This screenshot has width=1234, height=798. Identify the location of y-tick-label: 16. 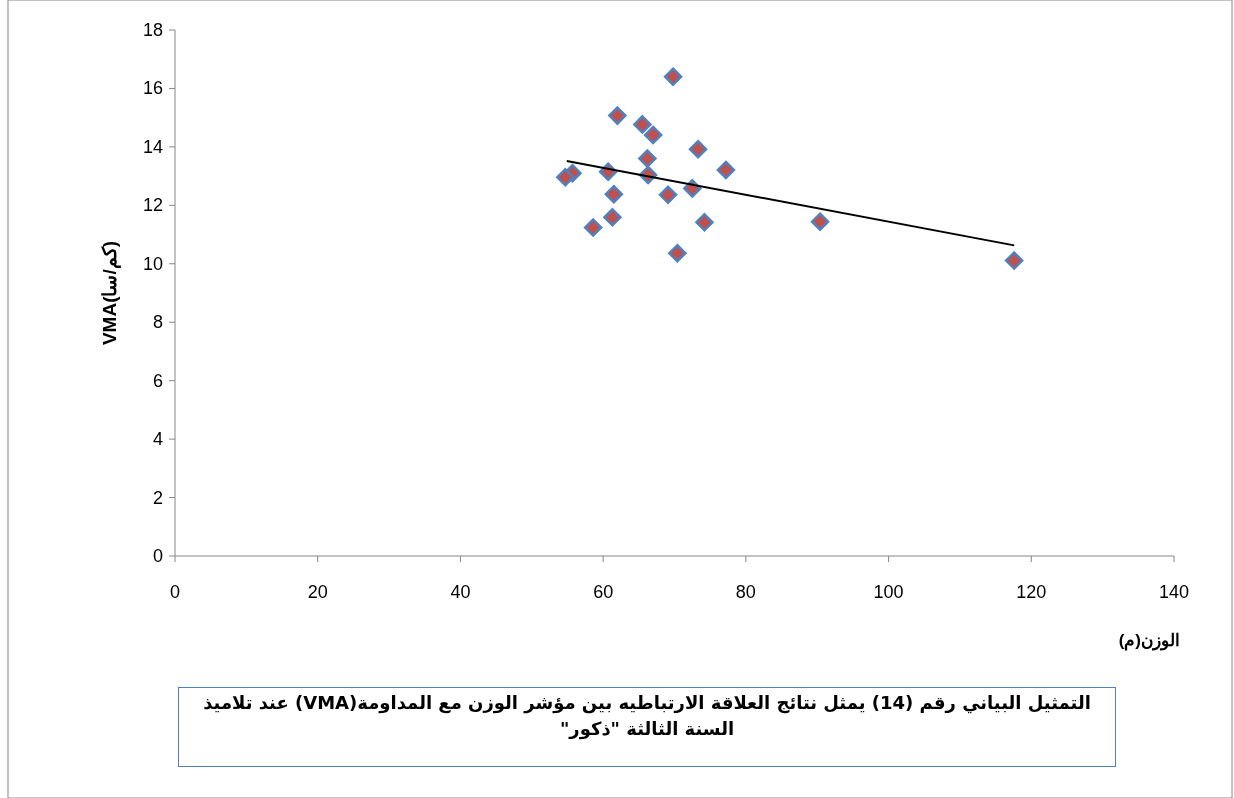
(152, 88).